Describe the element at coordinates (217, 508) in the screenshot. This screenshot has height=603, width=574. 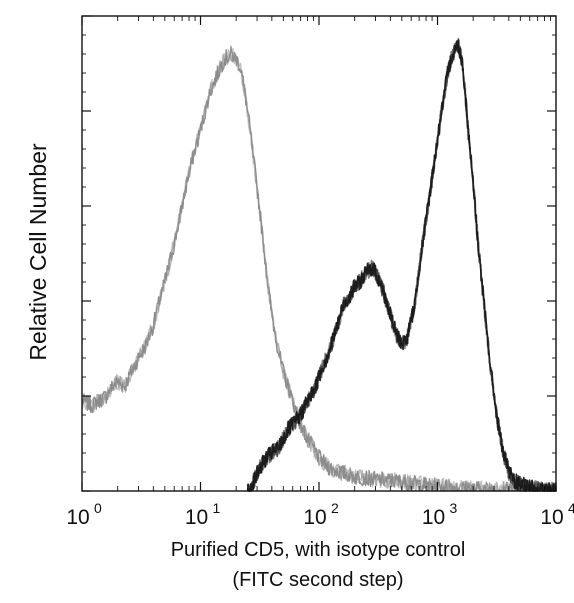
I see `x-tick-label-exponent: 1` at that location.